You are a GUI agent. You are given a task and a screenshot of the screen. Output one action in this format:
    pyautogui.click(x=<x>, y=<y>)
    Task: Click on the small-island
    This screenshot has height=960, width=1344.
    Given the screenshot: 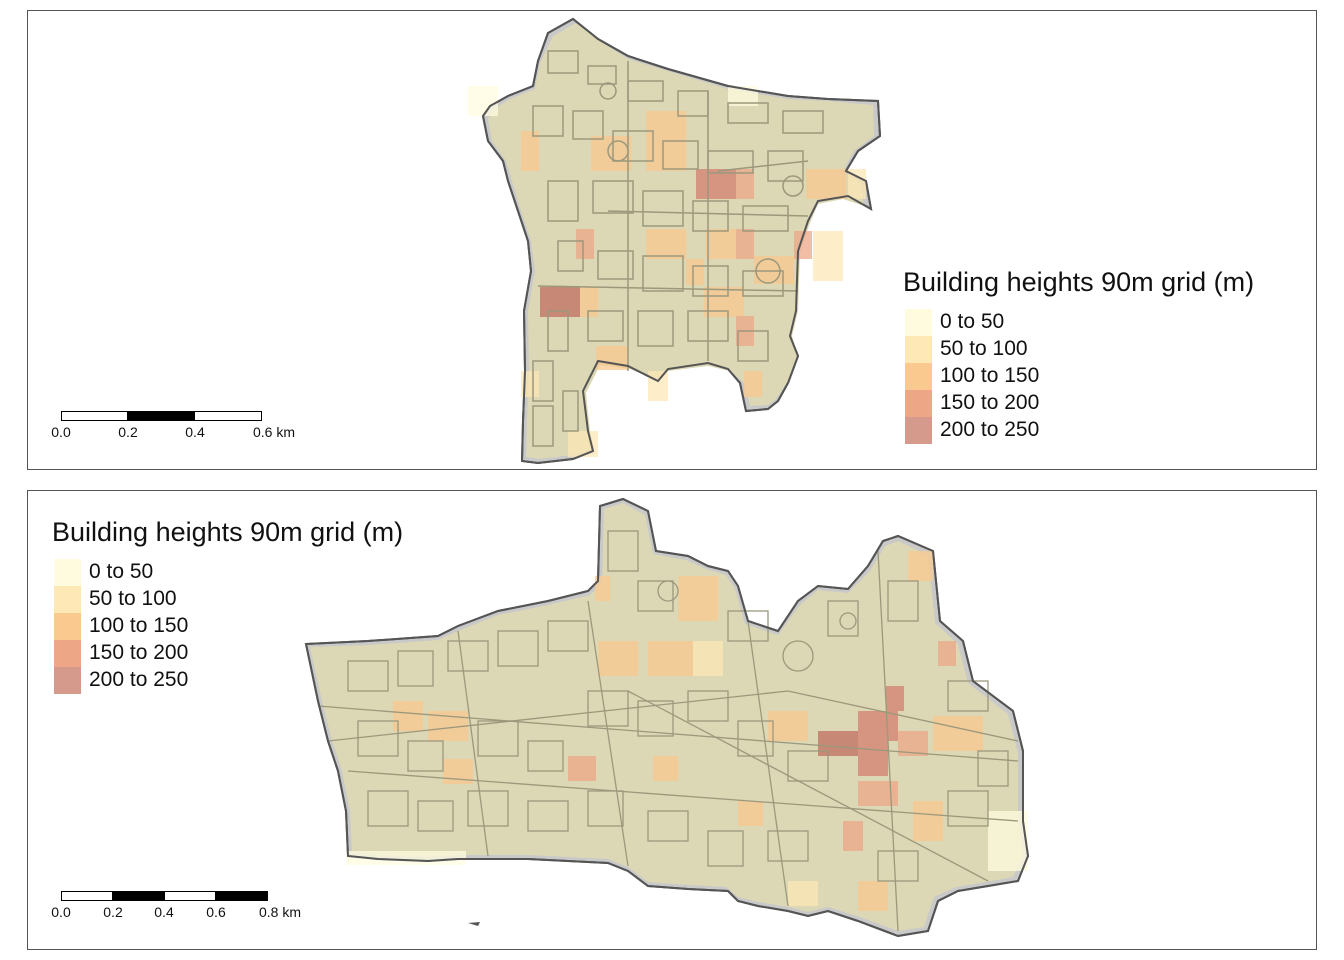 What is the action you would take?
    pyautogui.click(x=474, y=924)
    